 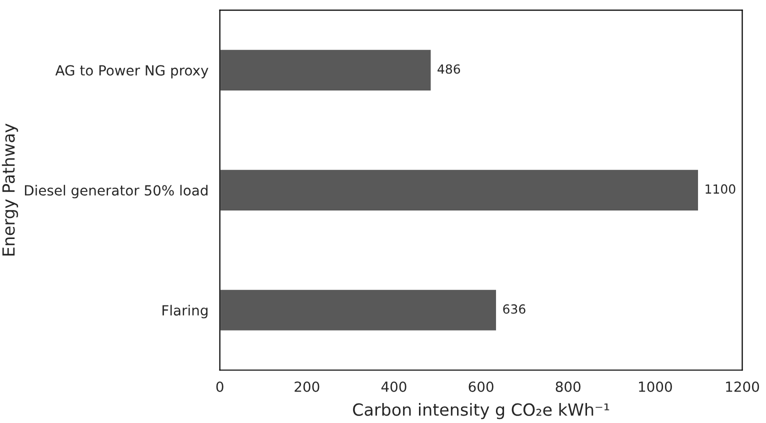 I want to click on x-tick-label: 1000, so click(x=655, y=386).